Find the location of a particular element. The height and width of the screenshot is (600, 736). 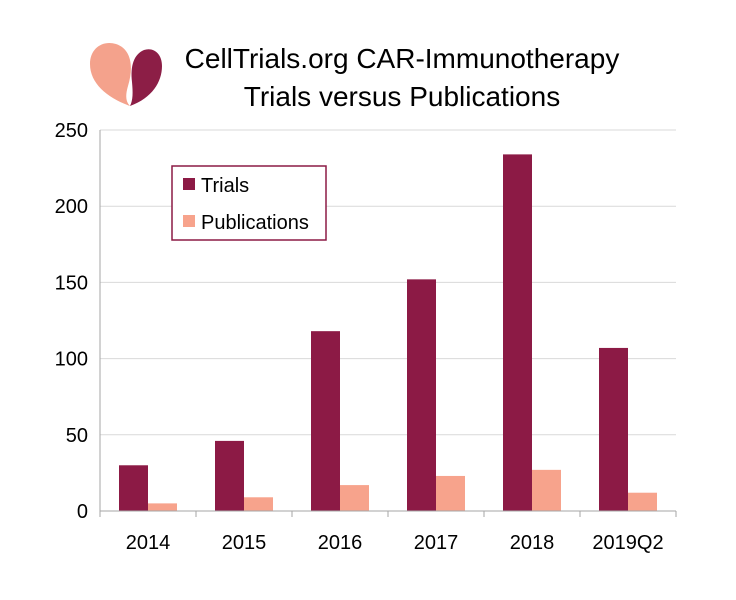

bar-publications-2017 is located at coordinates (450, 493).